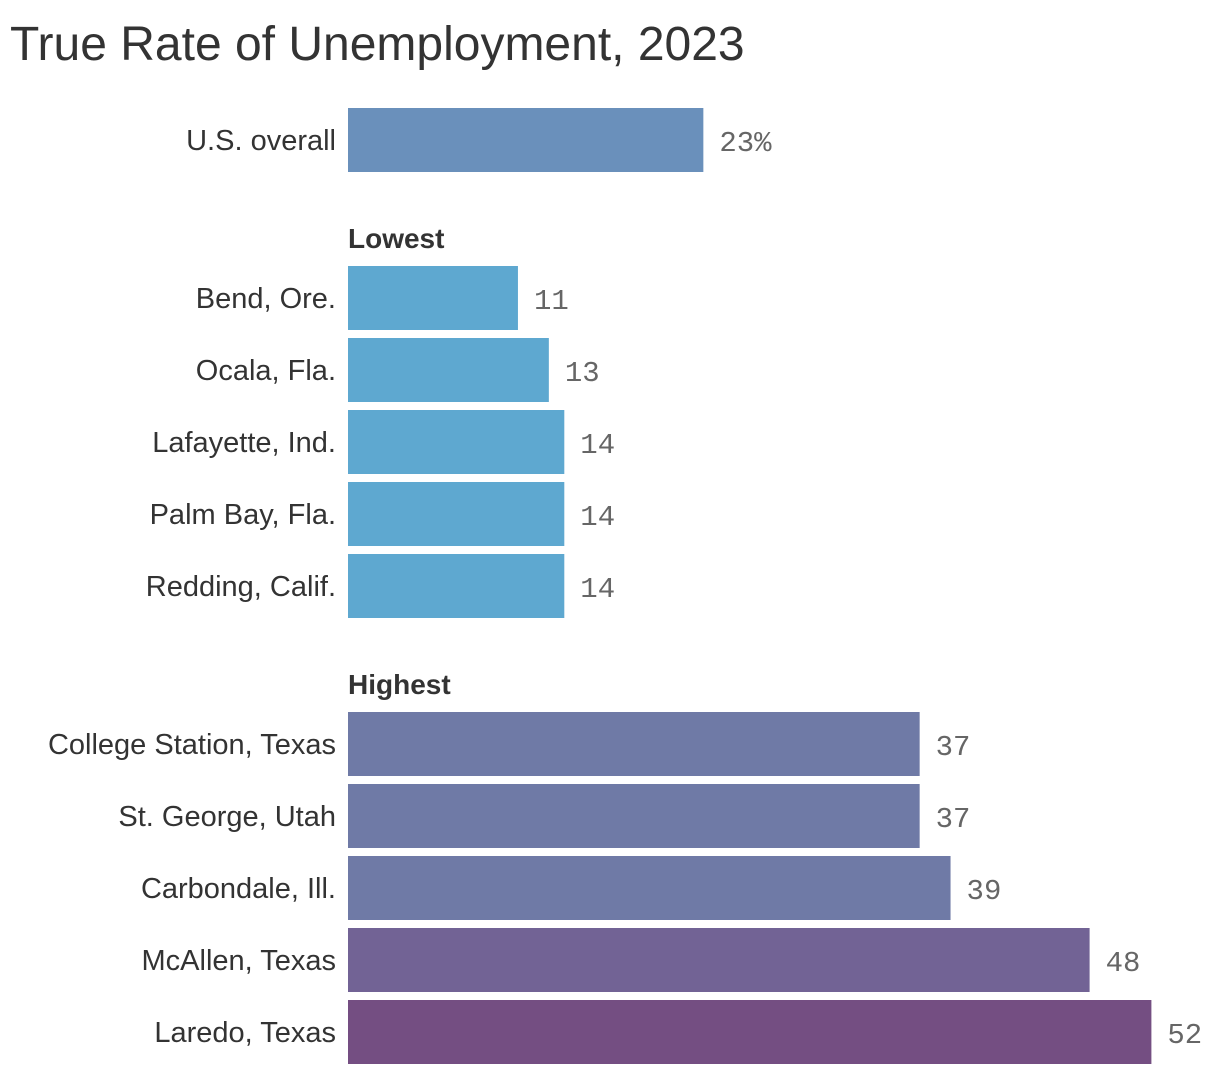 The width and height of the screenshot is (1220, 1074). Describe the element at coordinates (456, 514) in the screenshot. I see `bar-palm-bay-fla` at that location.